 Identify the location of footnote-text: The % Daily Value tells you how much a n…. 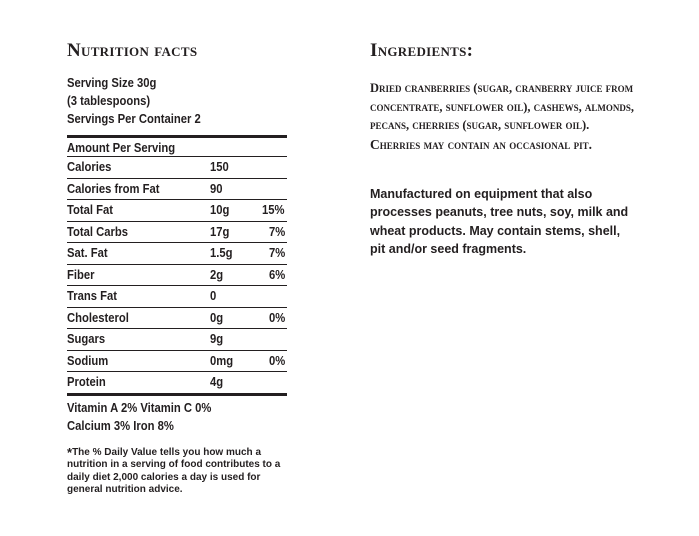
(174, 471).